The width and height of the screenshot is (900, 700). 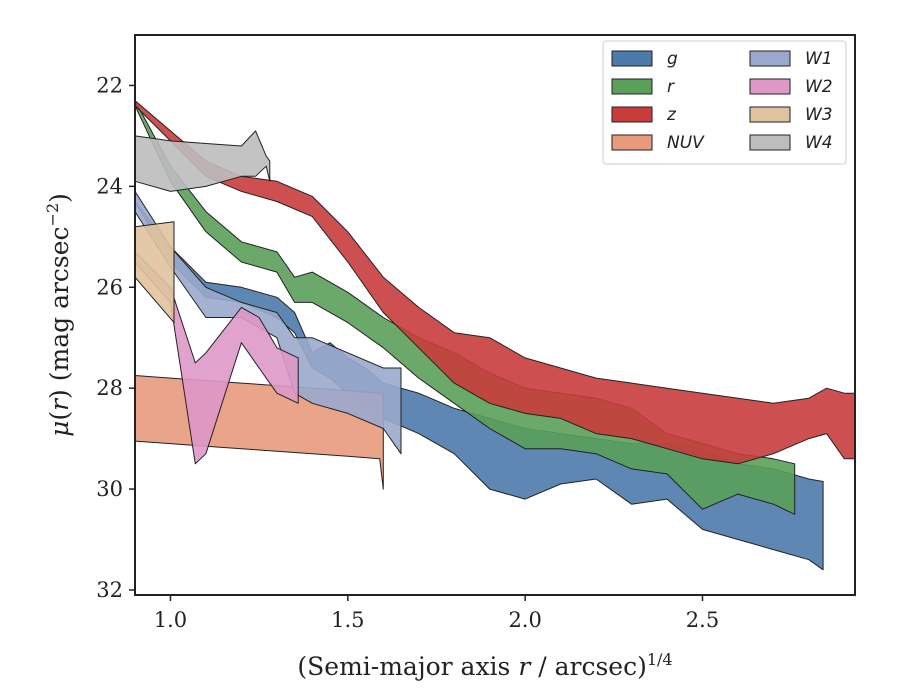 I want to click on legend-label-w3: W3, so click(x=819, y=115).